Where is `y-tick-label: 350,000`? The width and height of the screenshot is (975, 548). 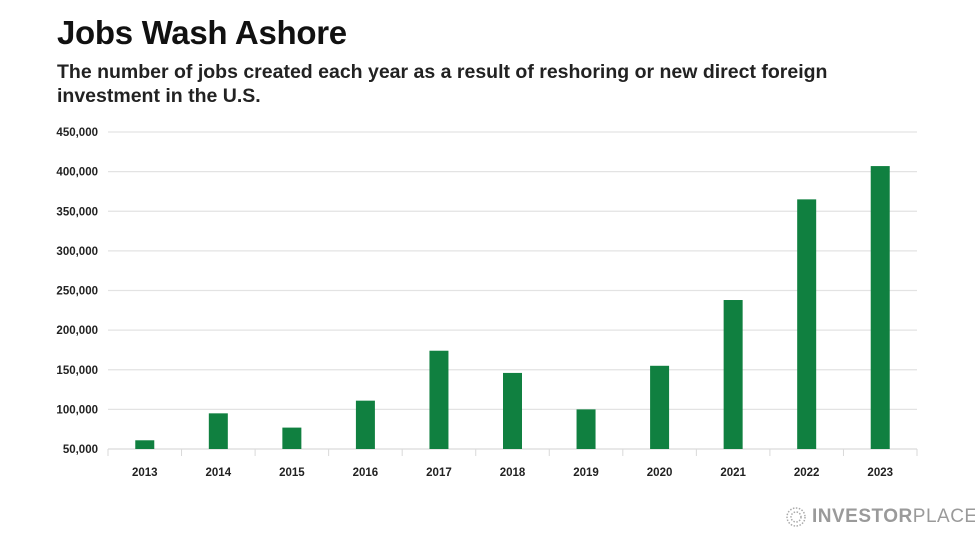 y-tick-label: 350,000 is located at coordinates (77, 212).